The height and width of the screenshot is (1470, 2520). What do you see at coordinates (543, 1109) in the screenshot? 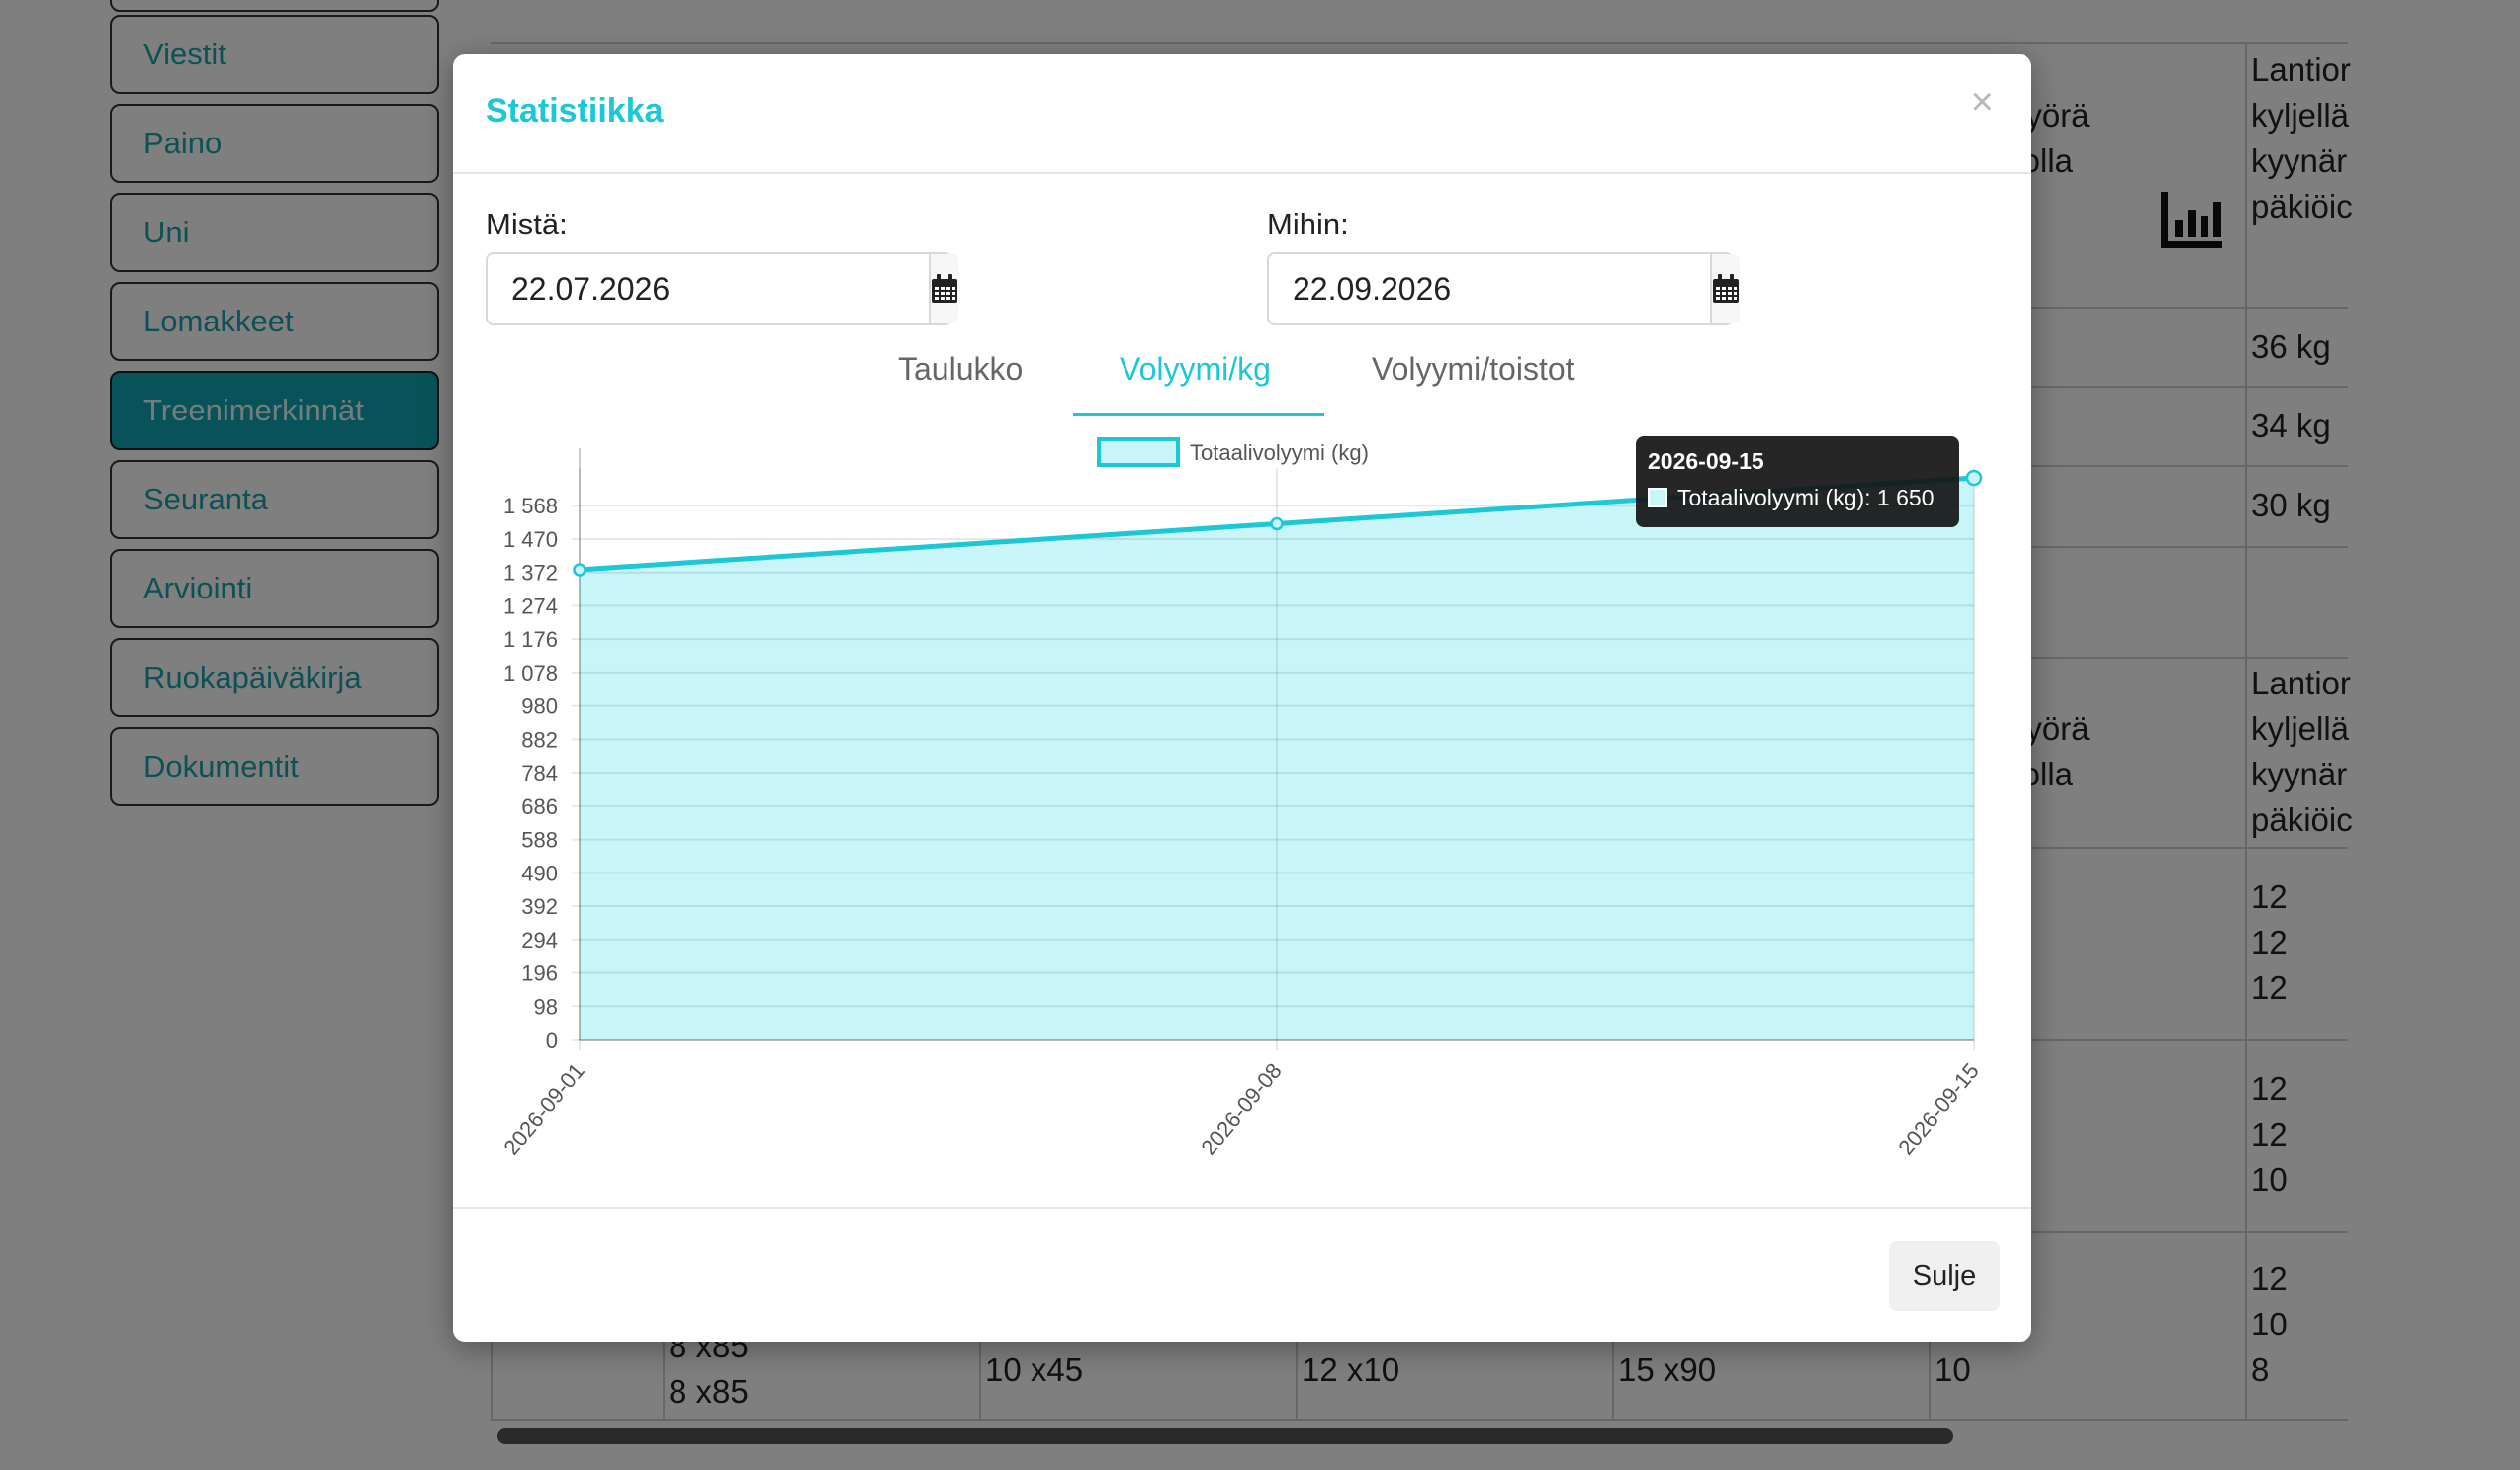
I see `x-tick-label: 2026-09-01` at bounding box center [543, 1109].